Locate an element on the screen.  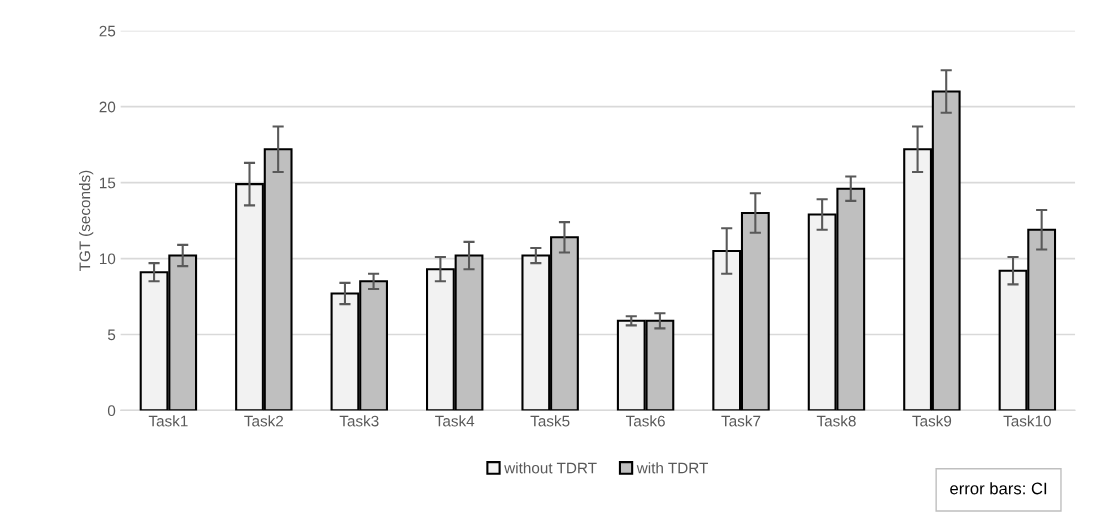
x-tick-label: Task1 is located at coordinates (168, 421).